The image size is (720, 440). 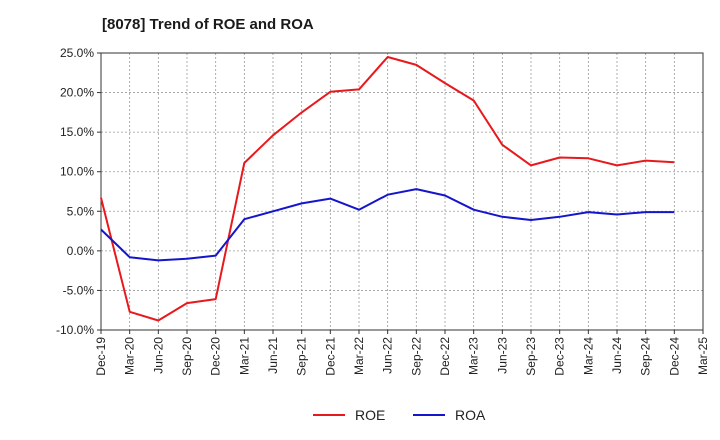 I want to click on y-tick-label: 20.0%, so click(x=77, y=93).